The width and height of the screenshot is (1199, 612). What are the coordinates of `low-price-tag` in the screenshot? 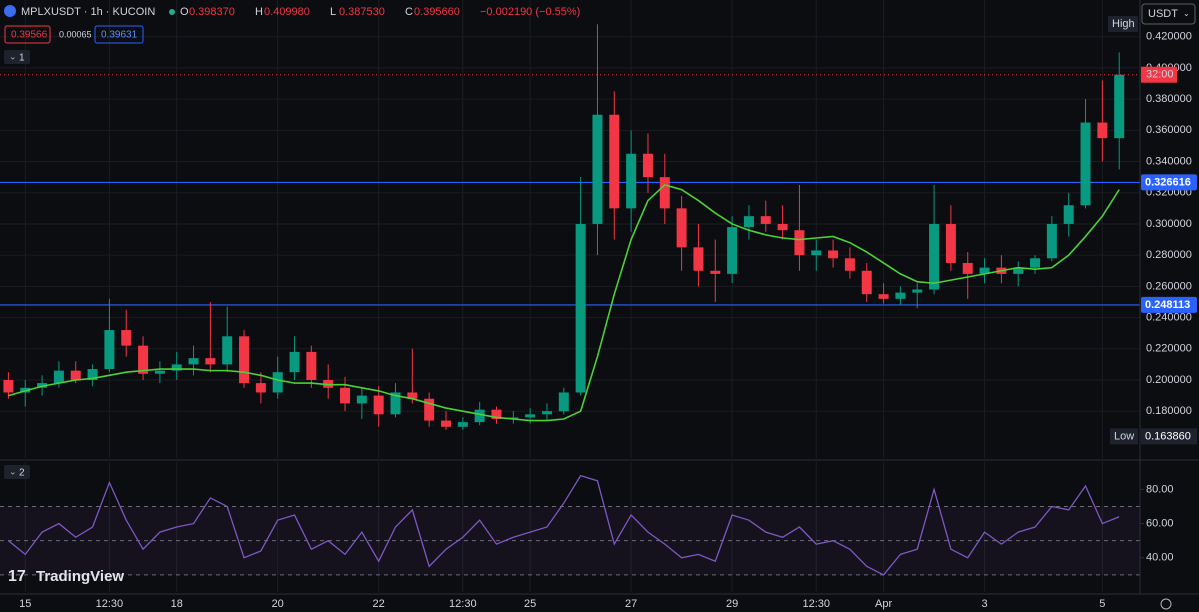 It's located at (1169, 436).